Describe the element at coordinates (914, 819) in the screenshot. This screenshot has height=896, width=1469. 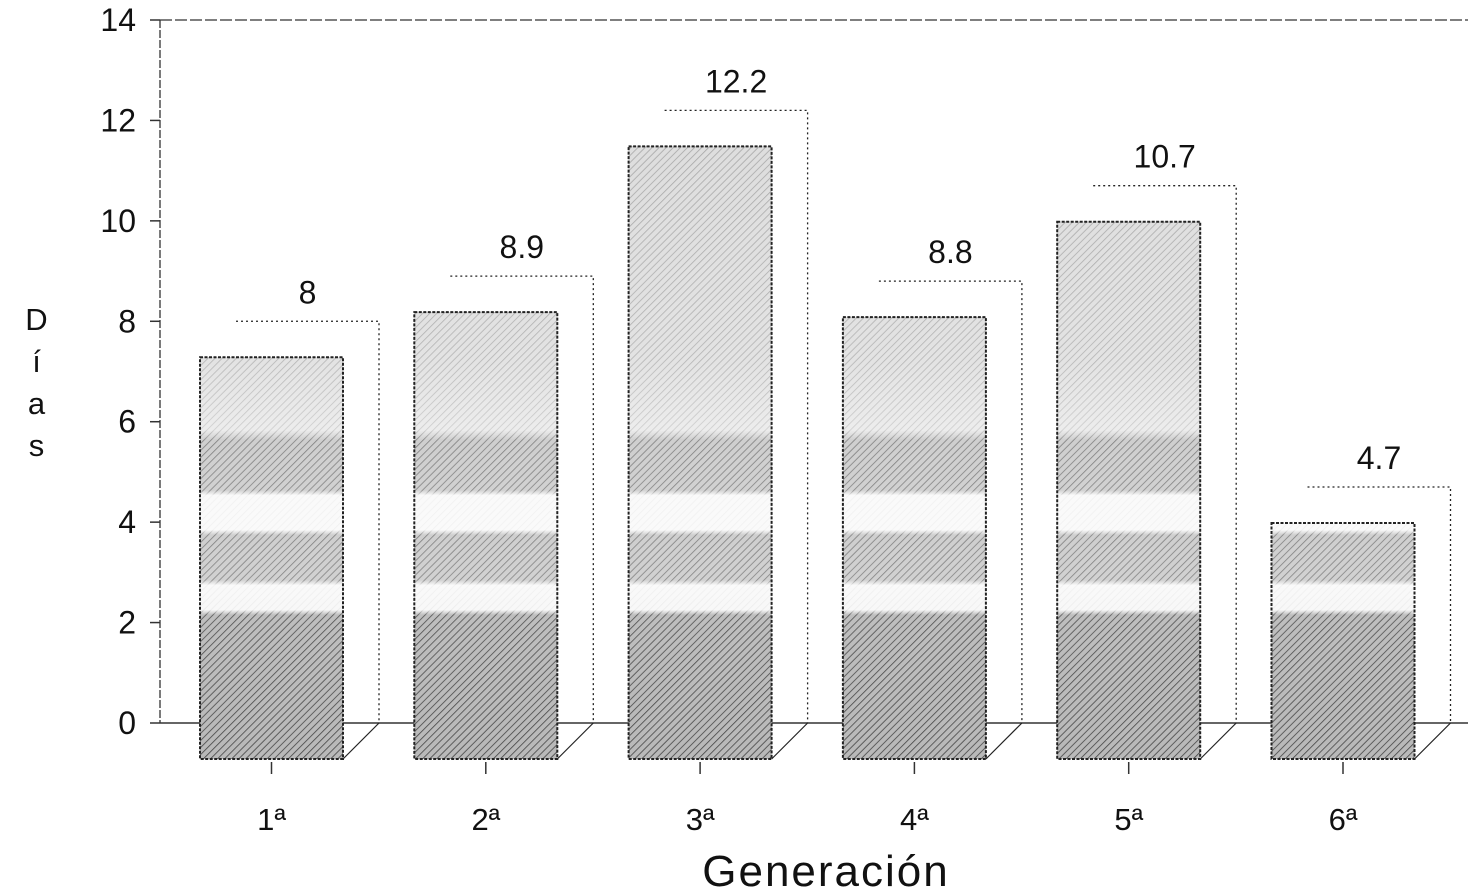
I see `x-tick-label: 4ª` at that location.